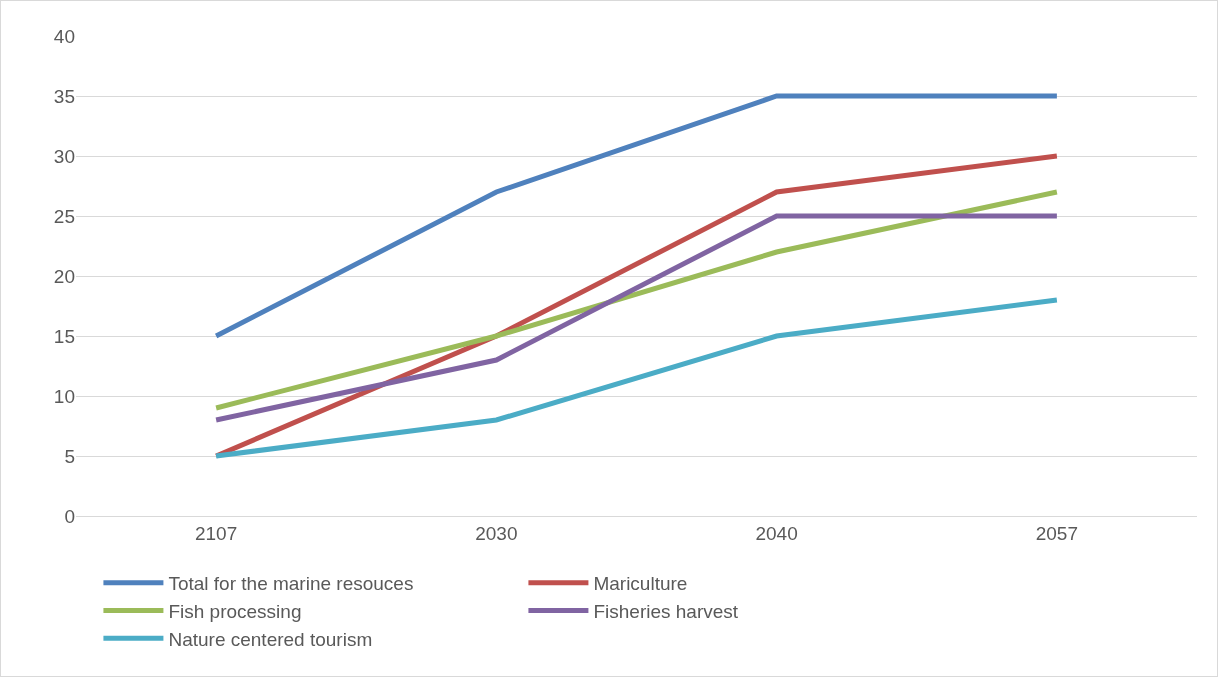 This screenshot has height=679, width=1220. What do you see at coordinates (69, 516) in the screenshot?
I see `y-tick-label: 0` at bounding box center [69, 516].